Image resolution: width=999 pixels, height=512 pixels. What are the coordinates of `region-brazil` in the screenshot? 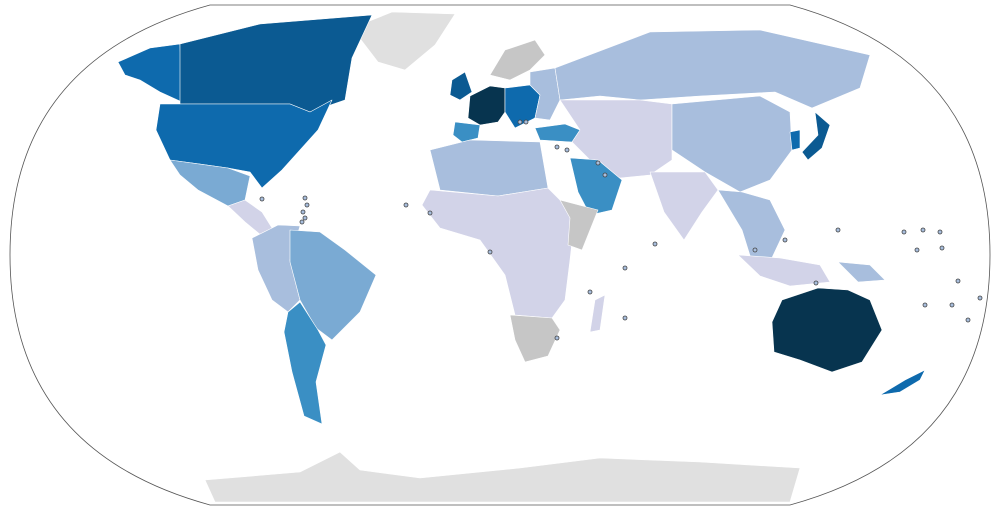 It's located at (333, 285).